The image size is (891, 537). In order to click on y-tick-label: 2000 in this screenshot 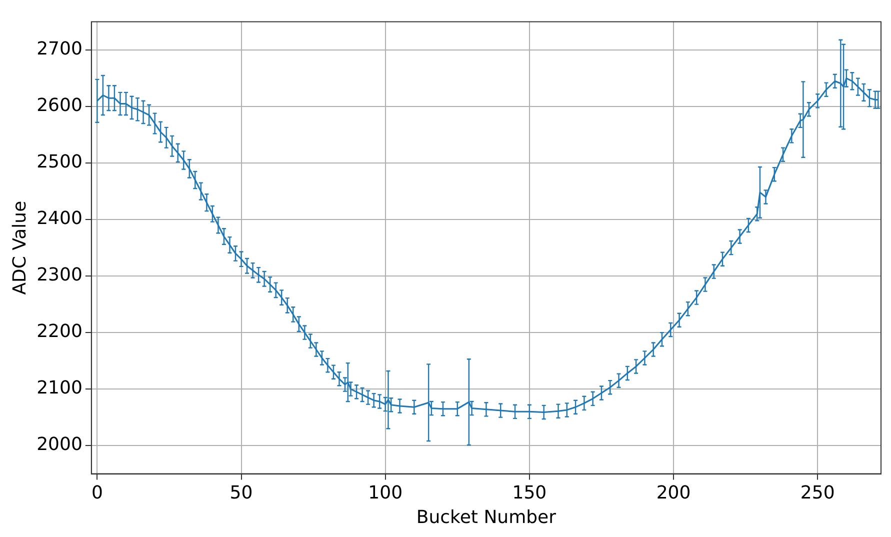, I will do `click(59, 445)`.